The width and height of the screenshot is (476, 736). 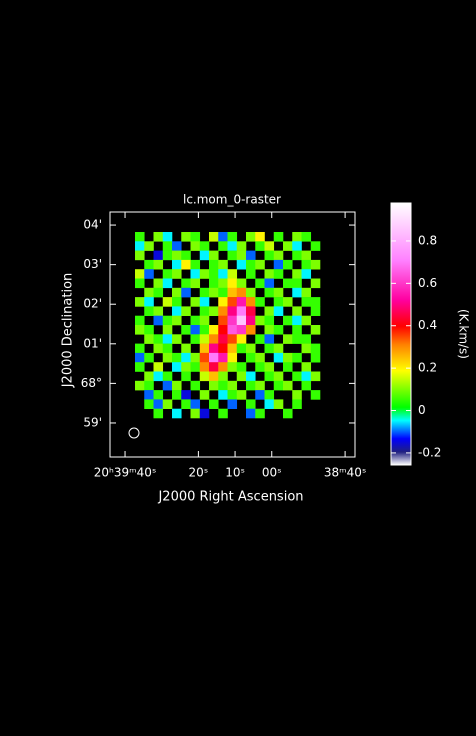 I want to click on colorbar-tick-label: 0.4, so click(x=427, y=325).